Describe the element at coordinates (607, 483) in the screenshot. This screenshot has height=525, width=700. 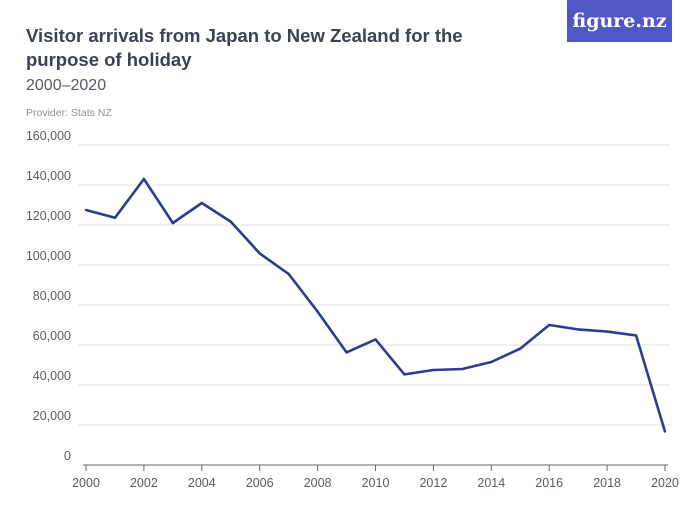
I see `x-tick-label: 2018` at that location.